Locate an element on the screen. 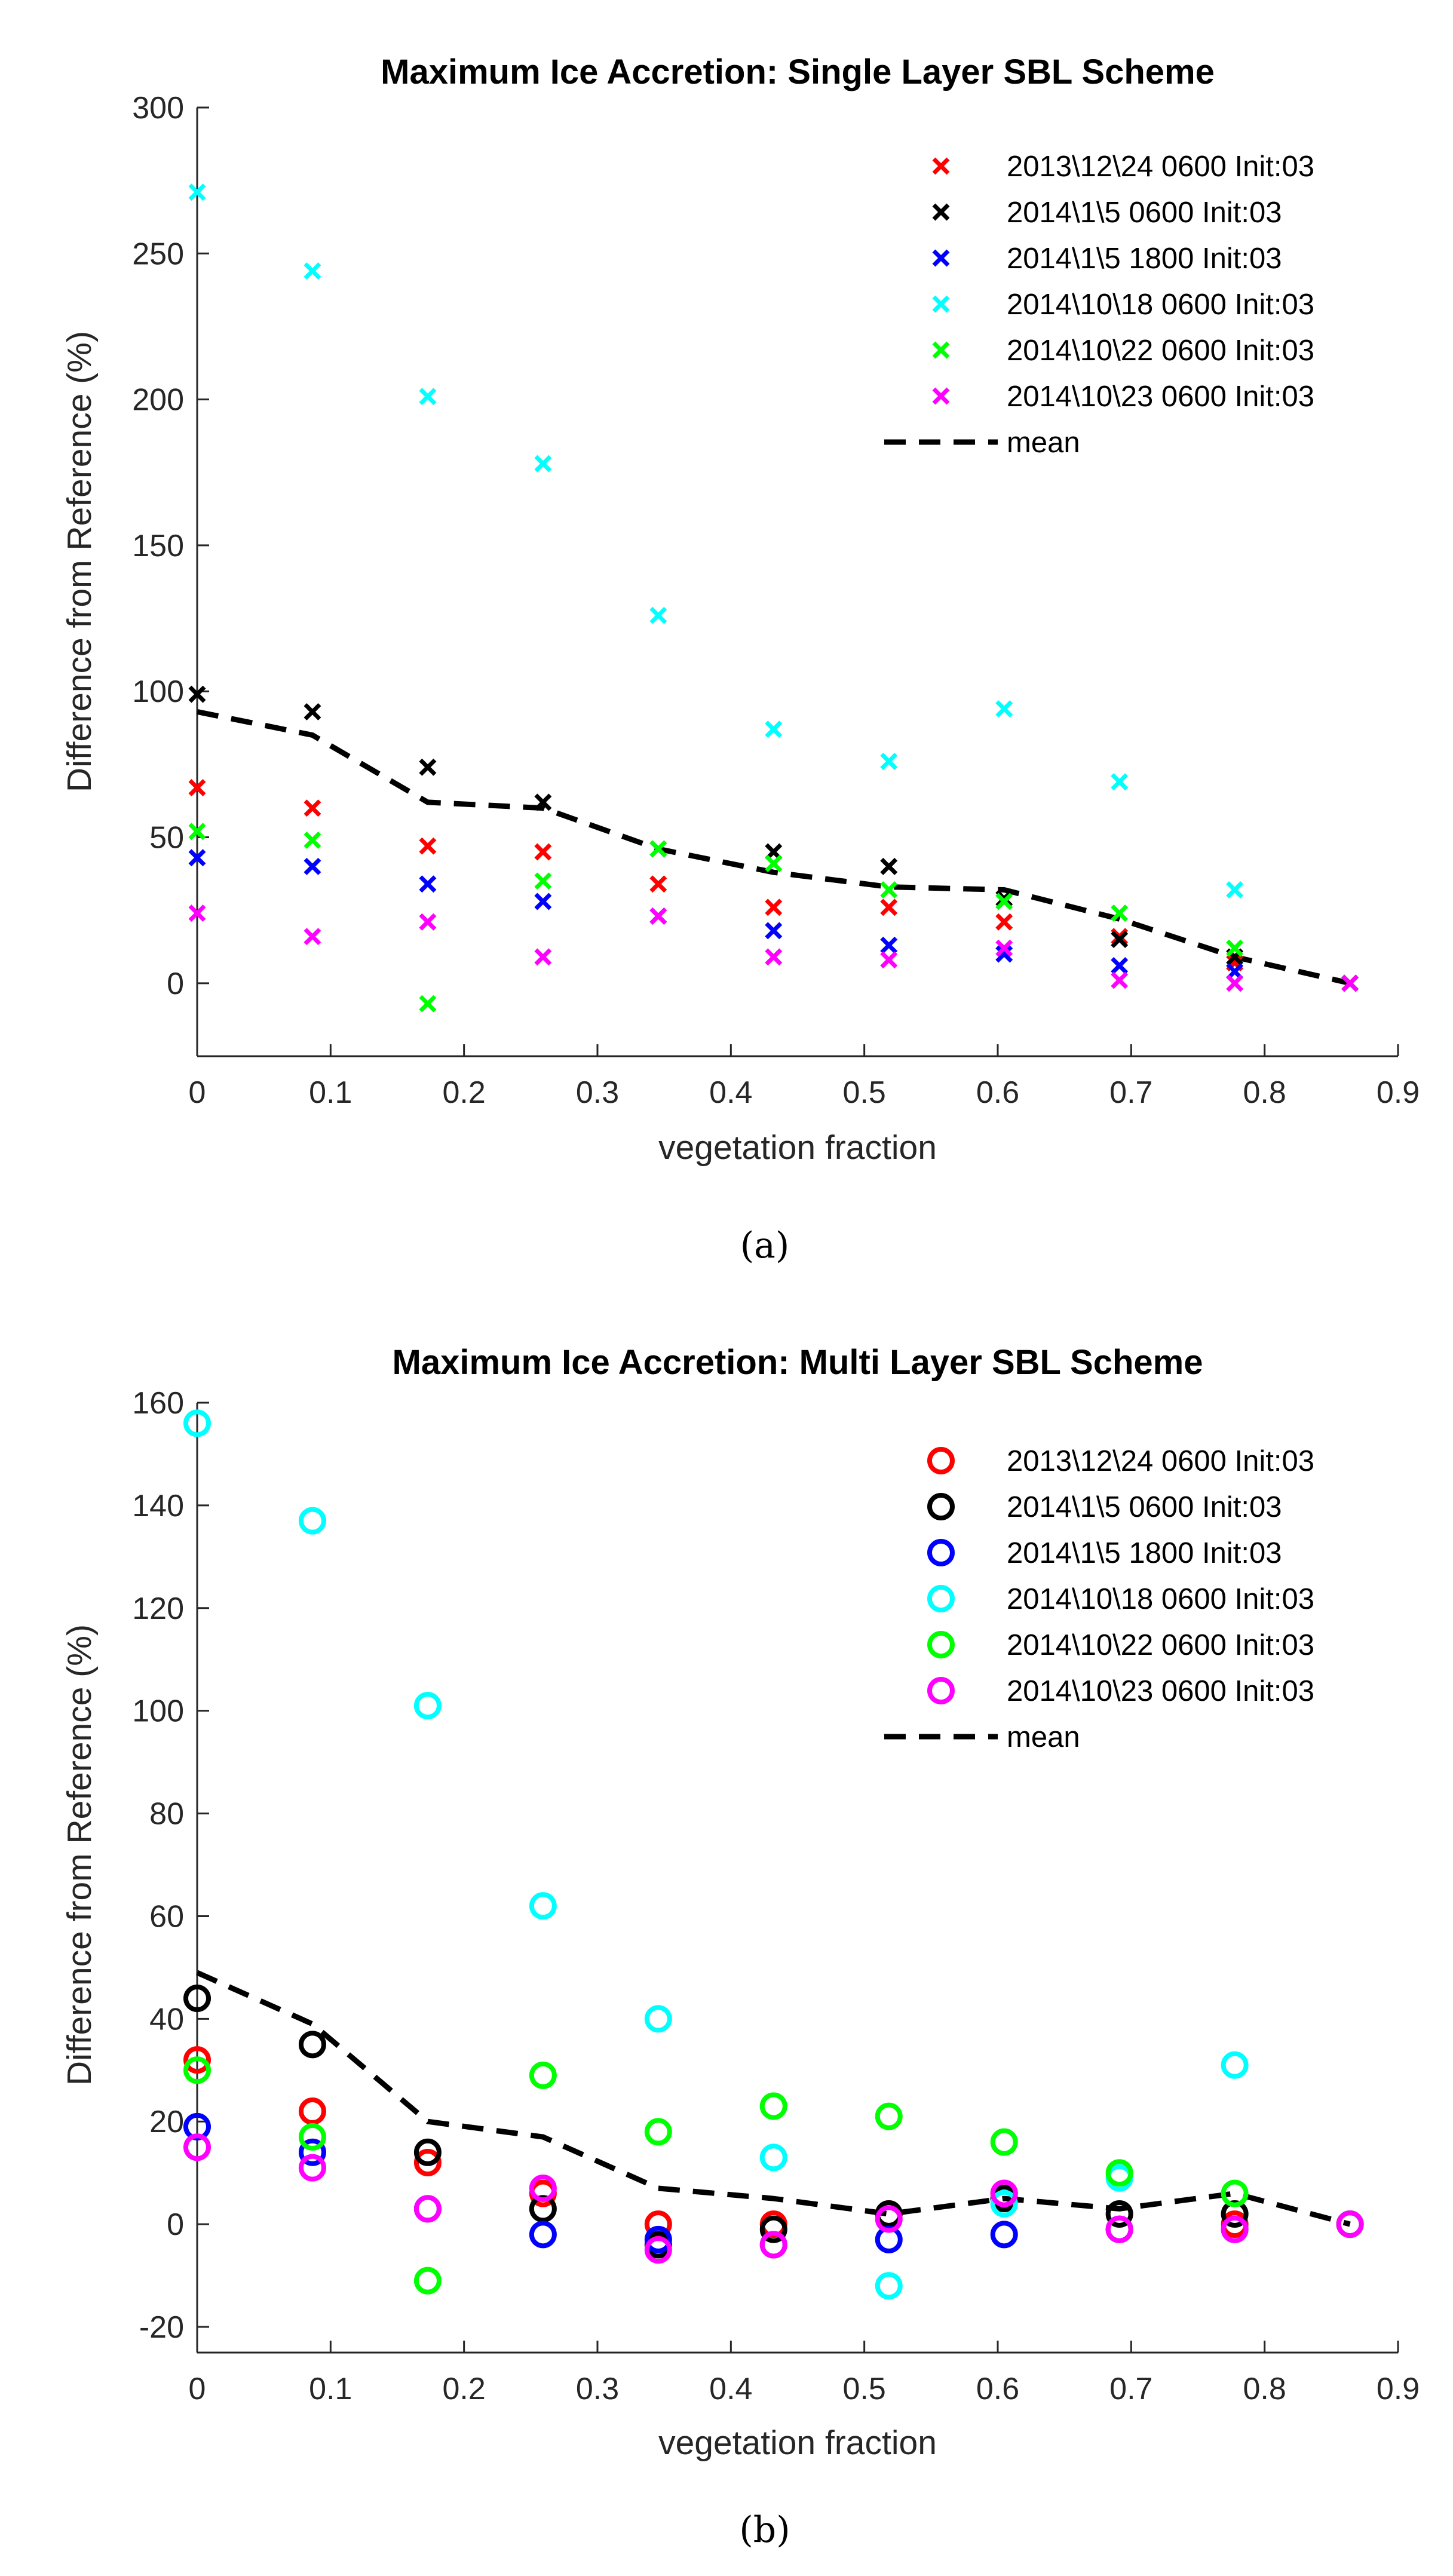  legend-label: 2013\12\24 0600 Init:03 is located at coordinates (1160, 167).